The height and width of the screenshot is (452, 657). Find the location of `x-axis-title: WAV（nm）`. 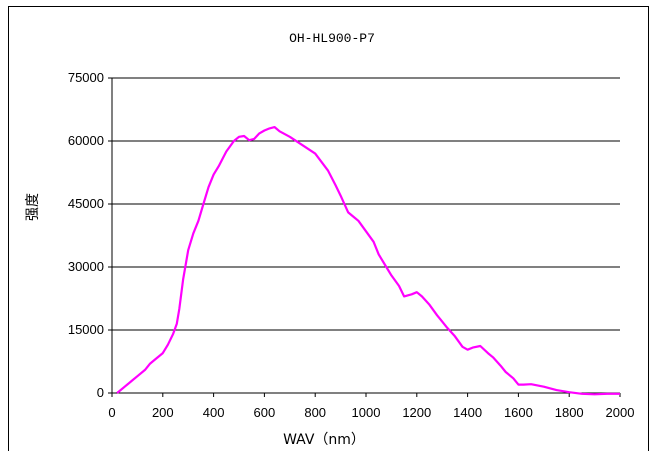

x-axis-title: WAV（nm） is located at coordinates (324, 440).